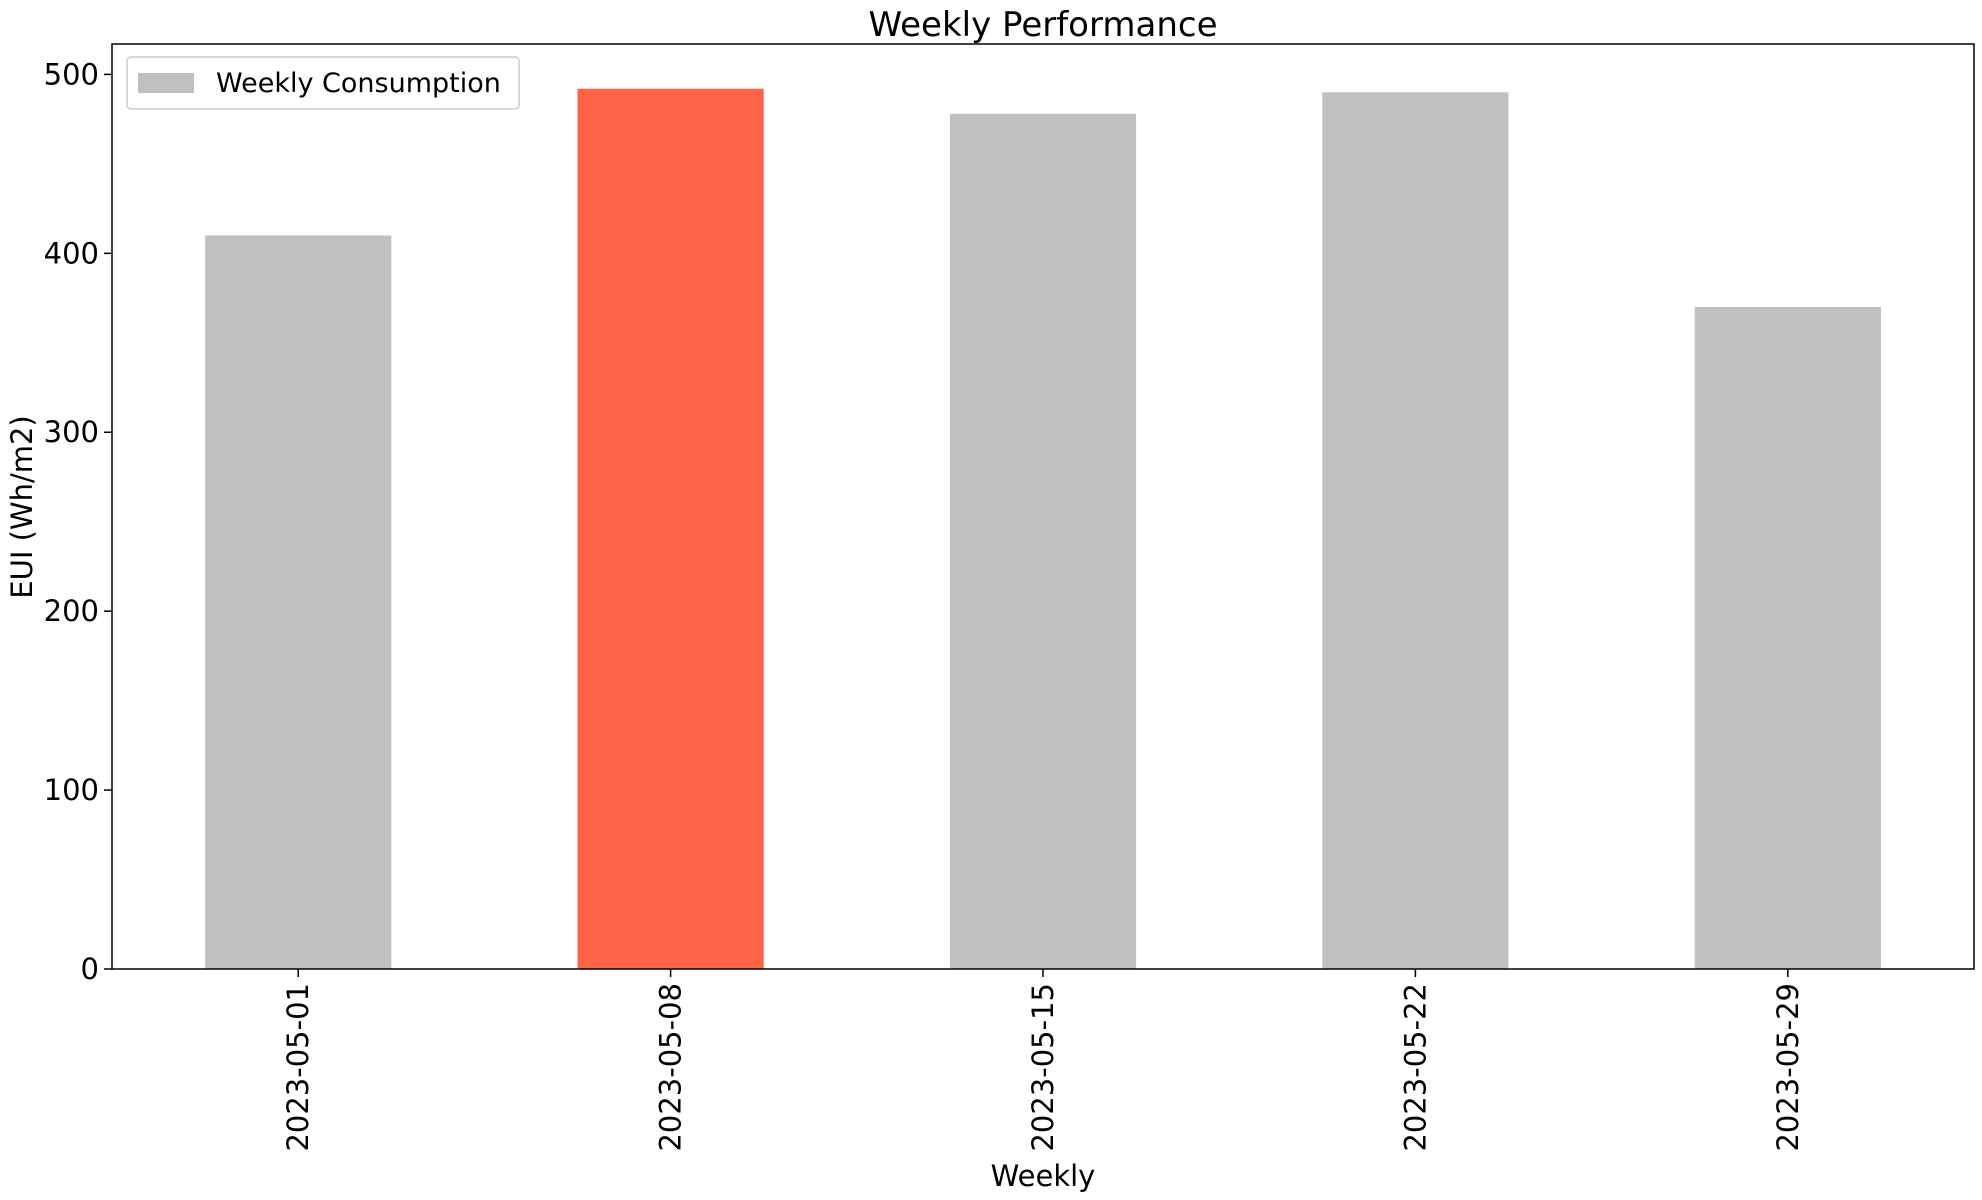 Image resolution: width=1982 pixels, height=1200 pixels. I want to click on x-axis-label: Weekly, so click(1043, 1176).